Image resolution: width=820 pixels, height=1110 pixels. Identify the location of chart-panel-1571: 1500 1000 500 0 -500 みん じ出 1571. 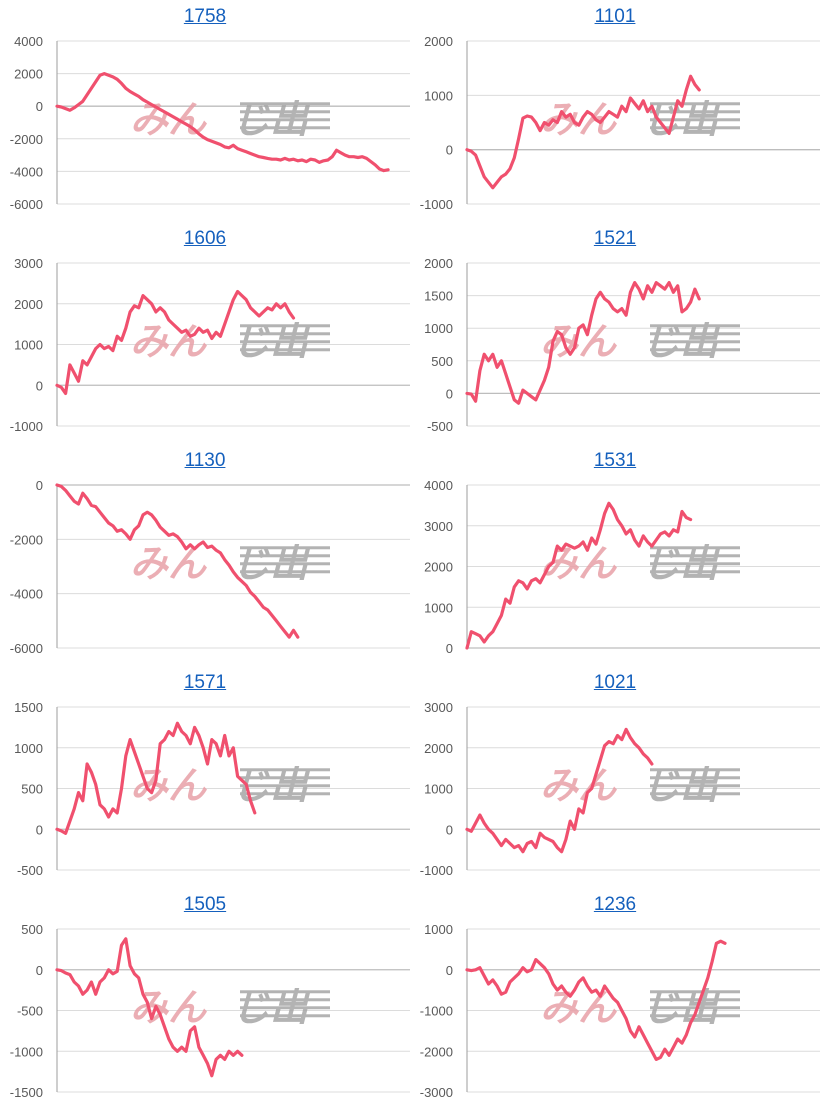
(205, 777).